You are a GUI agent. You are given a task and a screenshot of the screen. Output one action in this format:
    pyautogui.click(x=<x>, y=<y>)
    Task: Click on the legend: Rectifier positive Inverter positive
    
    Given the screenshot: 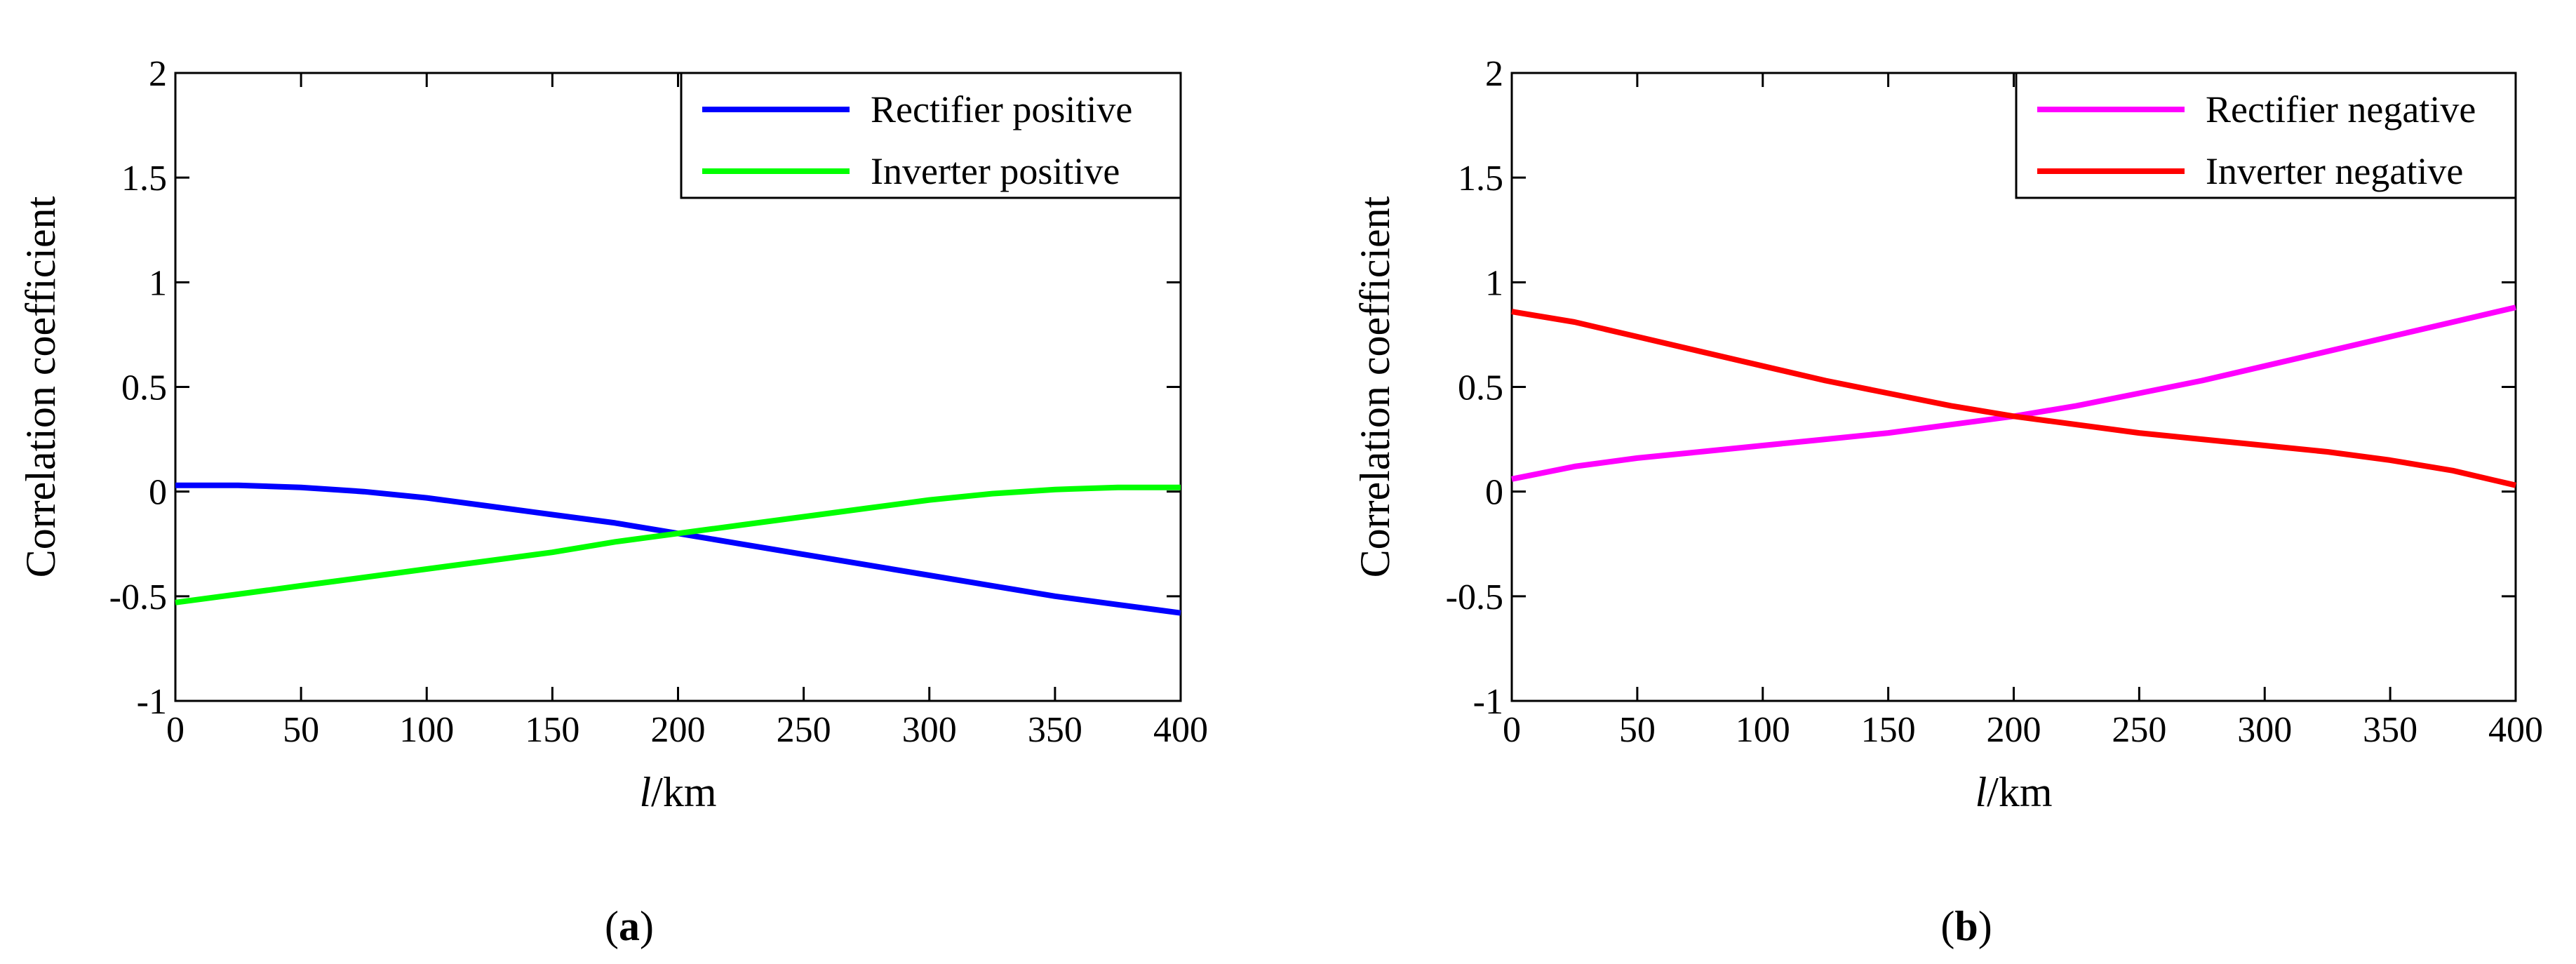 What is the action you would take?
    pyautogui.click(x=931, y=136)
    